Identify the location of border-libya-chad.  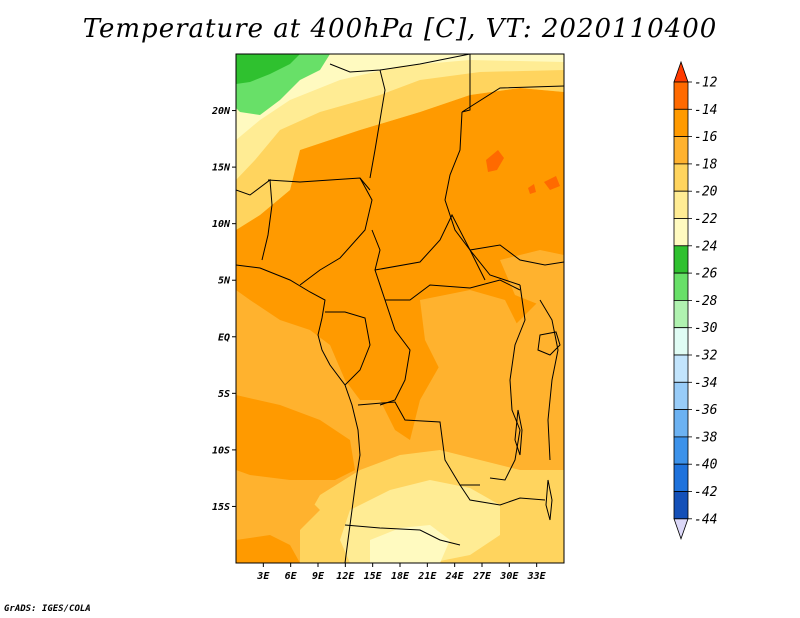
(377, 124).